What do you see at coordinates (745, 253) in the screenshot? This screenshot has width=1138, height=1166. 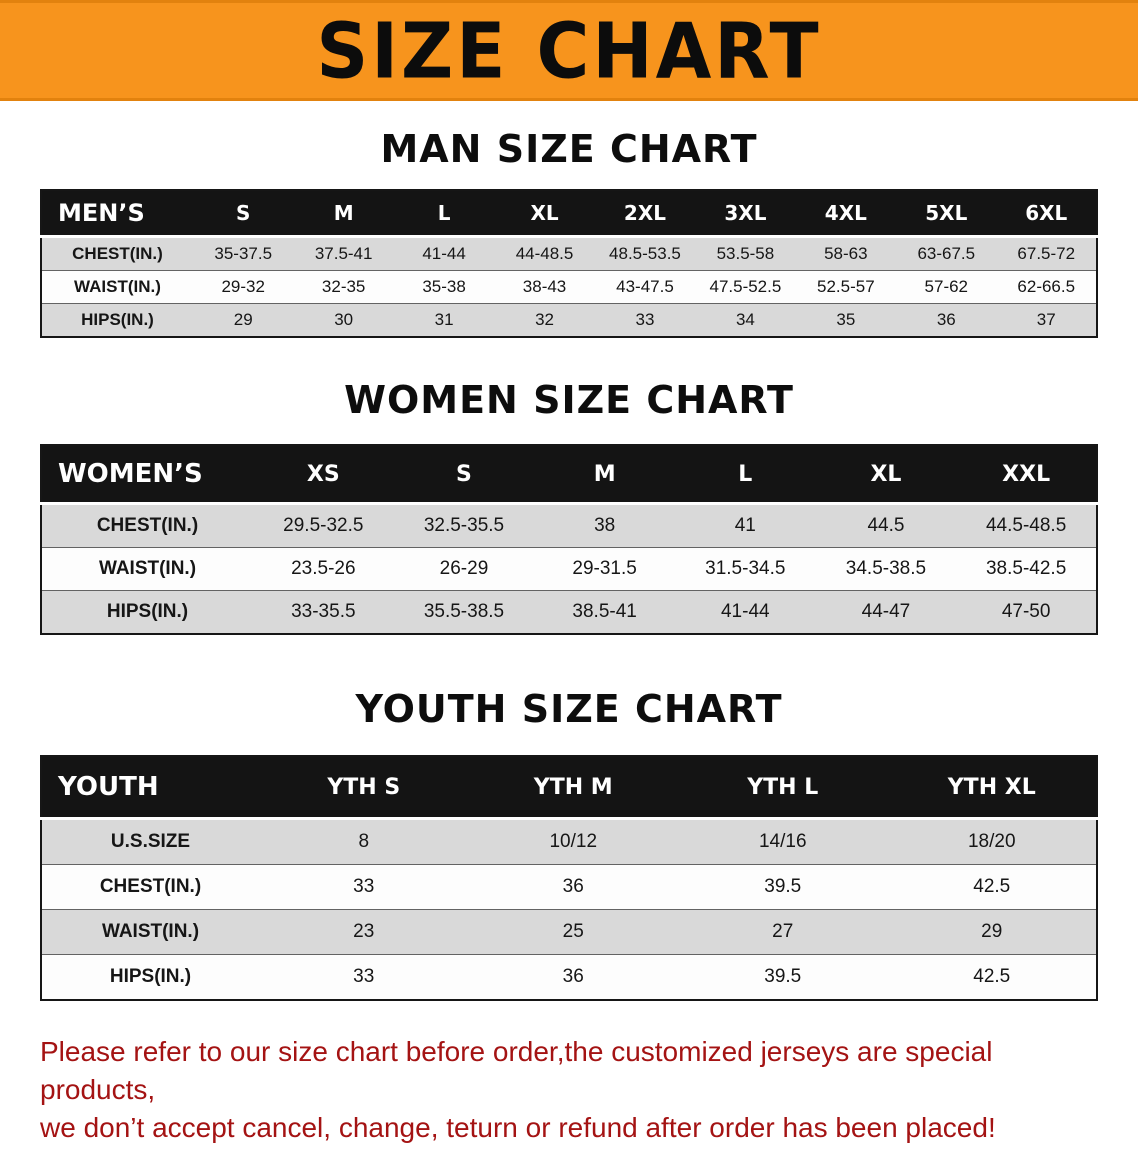 I see `value-cell: 53.5-58` at bounding box center [745, 253].